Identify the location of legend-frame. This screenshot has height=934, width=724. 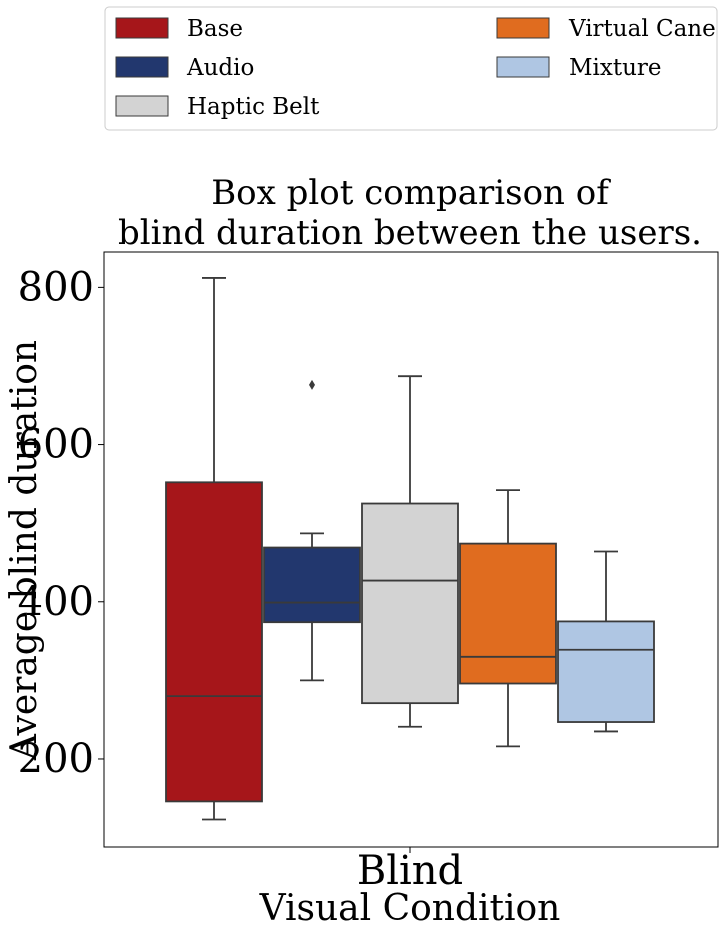
(411, 68).